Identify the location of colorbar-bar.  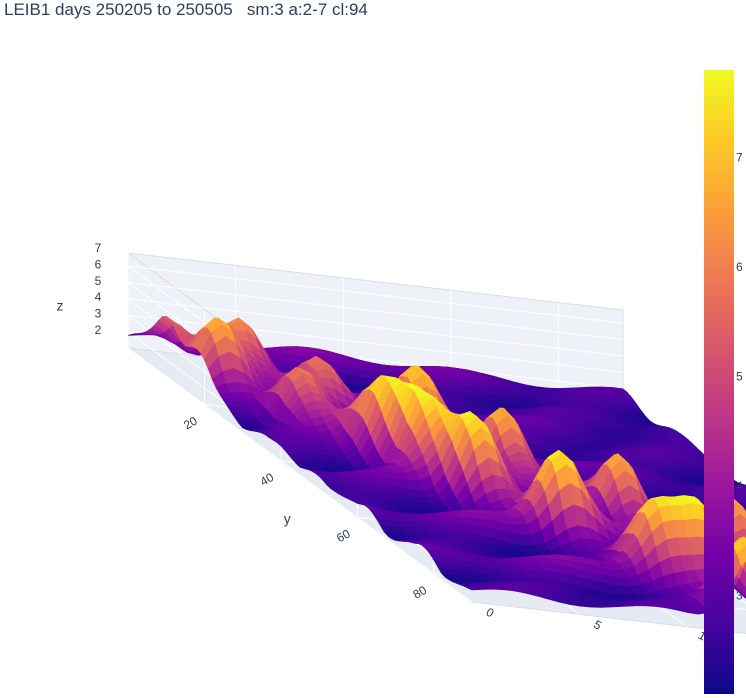
(719, 382).